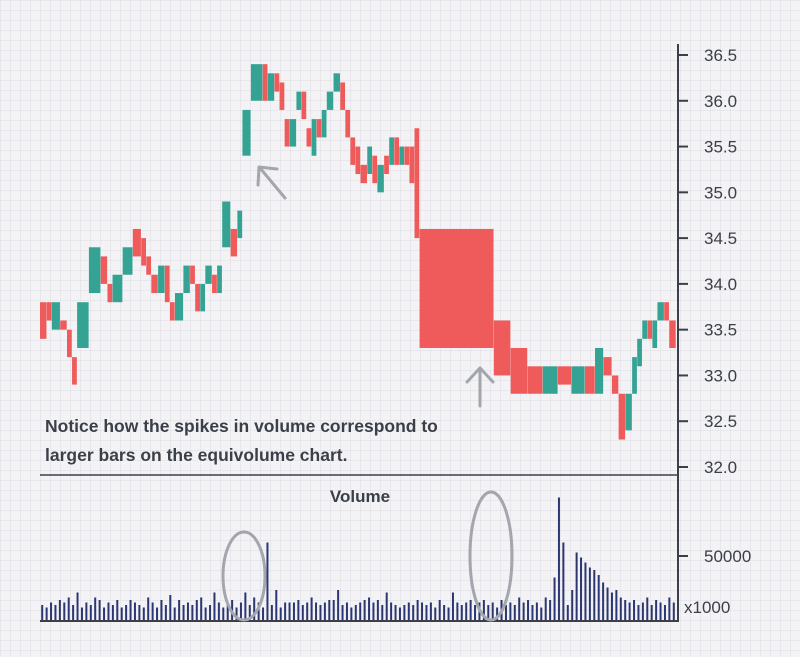 This screenshot has height=657, width=800. I want to click on price-axis-ticks: 32.0 32.5 33.0 33.5 34.0 34.5 35.0 35.5 36.0 36.5, so click(707, 261).